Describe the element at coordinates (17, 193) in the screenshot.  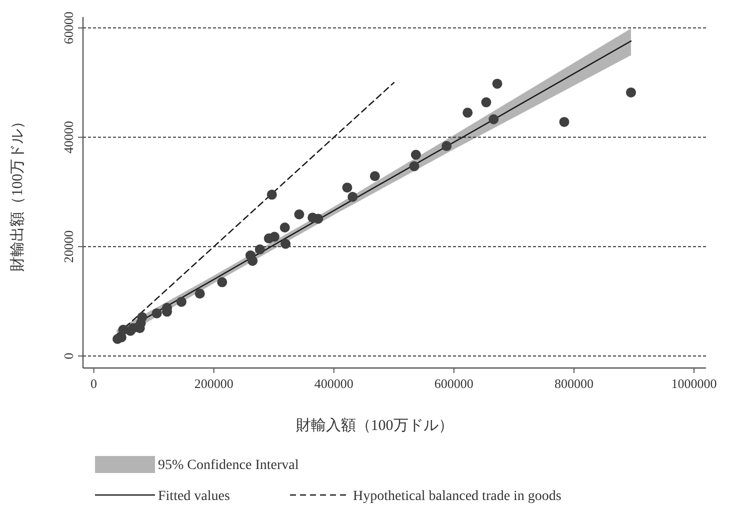
I see `y-axis-title: 財輸出額（100万ドル）` at that location.